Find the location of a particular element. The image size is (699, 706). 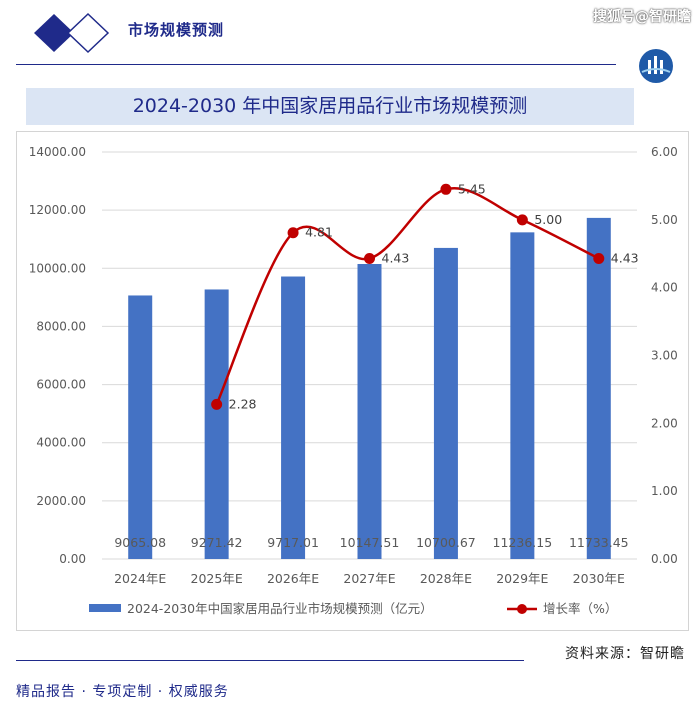

bar-data-label: 9065.08 is located at coordinates (140, 542).